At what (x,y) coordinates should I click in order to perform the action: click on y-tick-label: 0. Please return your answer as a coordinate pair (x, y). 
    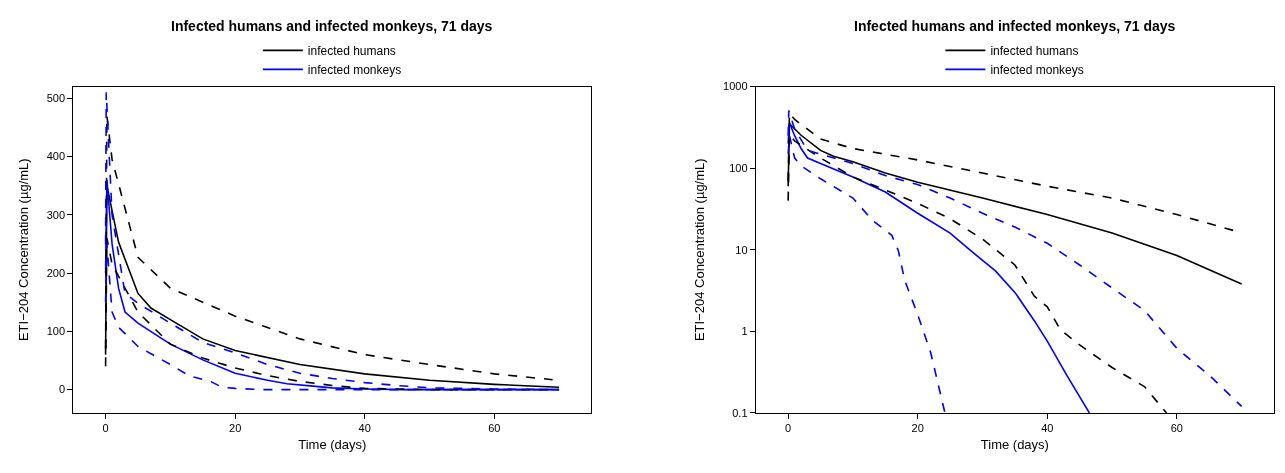
    Looking at the image, I should click on (61, 389).